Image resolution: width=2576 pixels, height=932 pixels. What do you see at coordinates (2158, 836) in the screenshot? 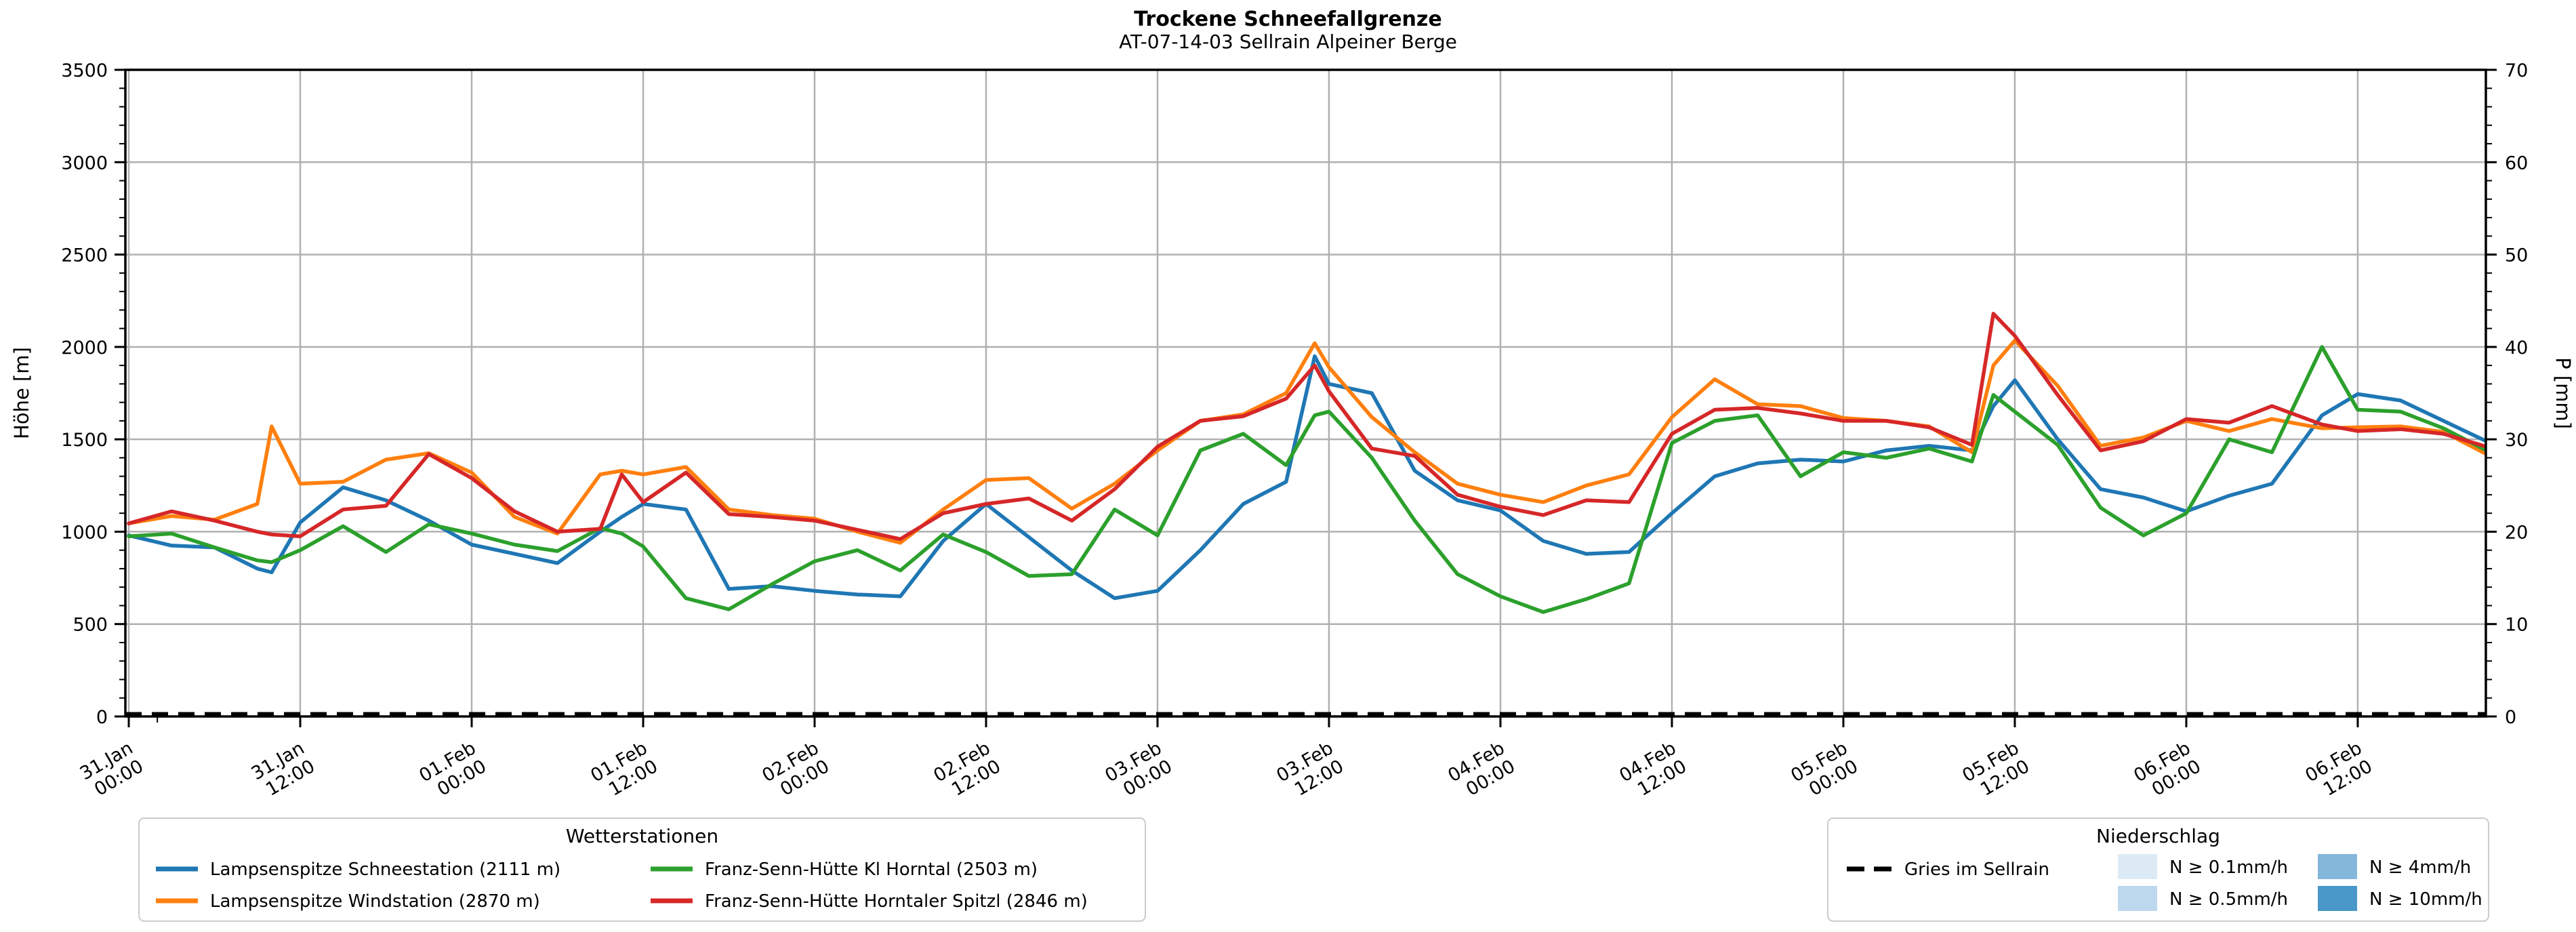
I see `legend-precip-title: Niederschlag` at bounding box center [2158, 836].